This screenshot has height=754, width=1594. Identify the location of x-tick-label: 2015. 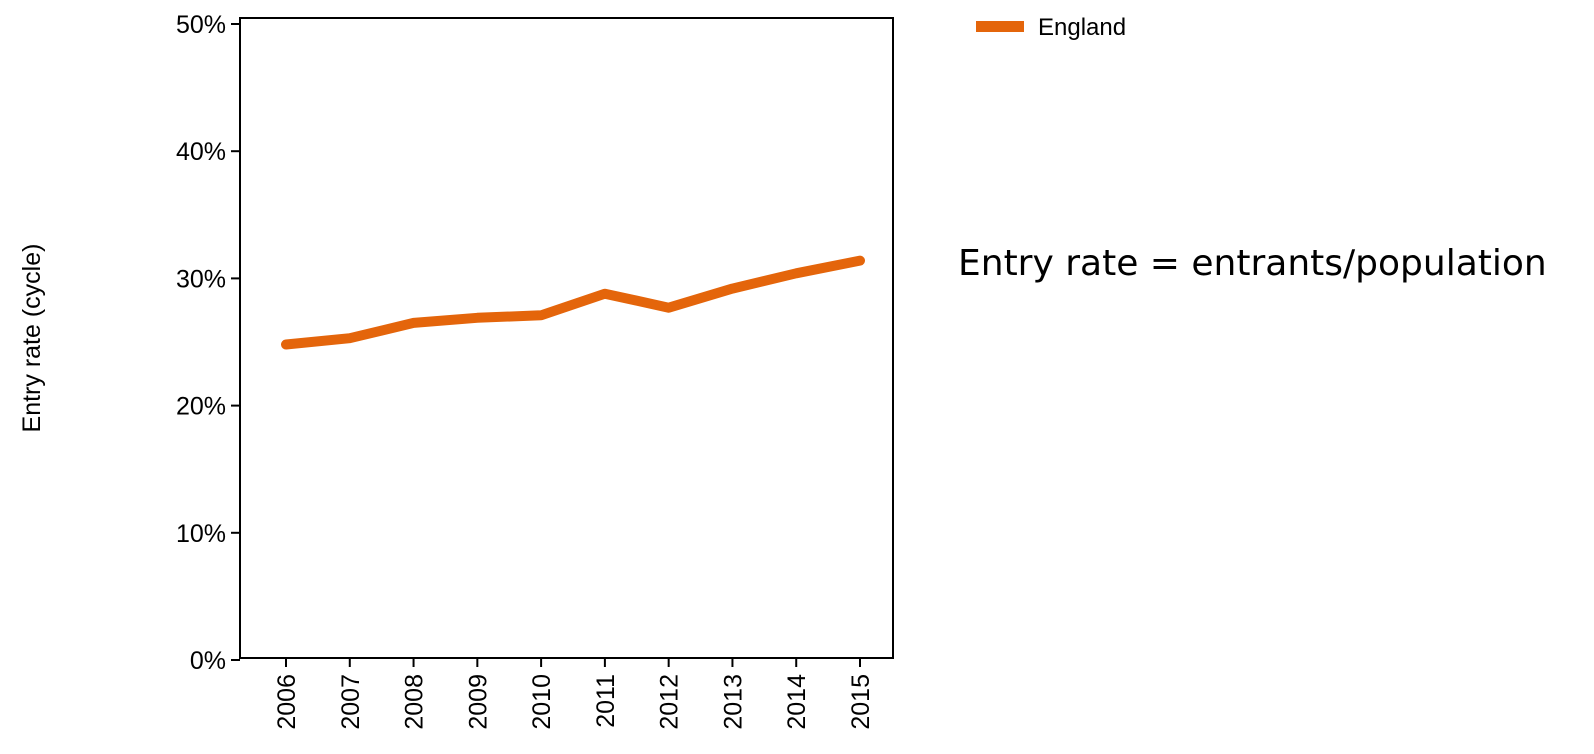
(861, 702).